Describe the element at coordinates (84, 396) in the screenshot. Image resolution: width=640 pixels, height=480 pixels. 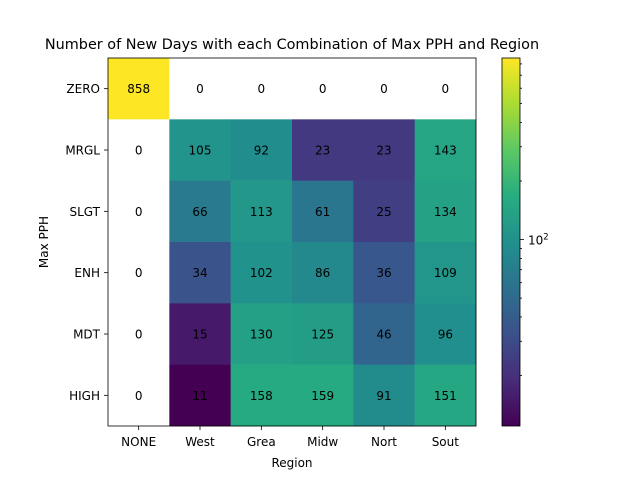
I see `y-tick-label: HIGH` at that location.